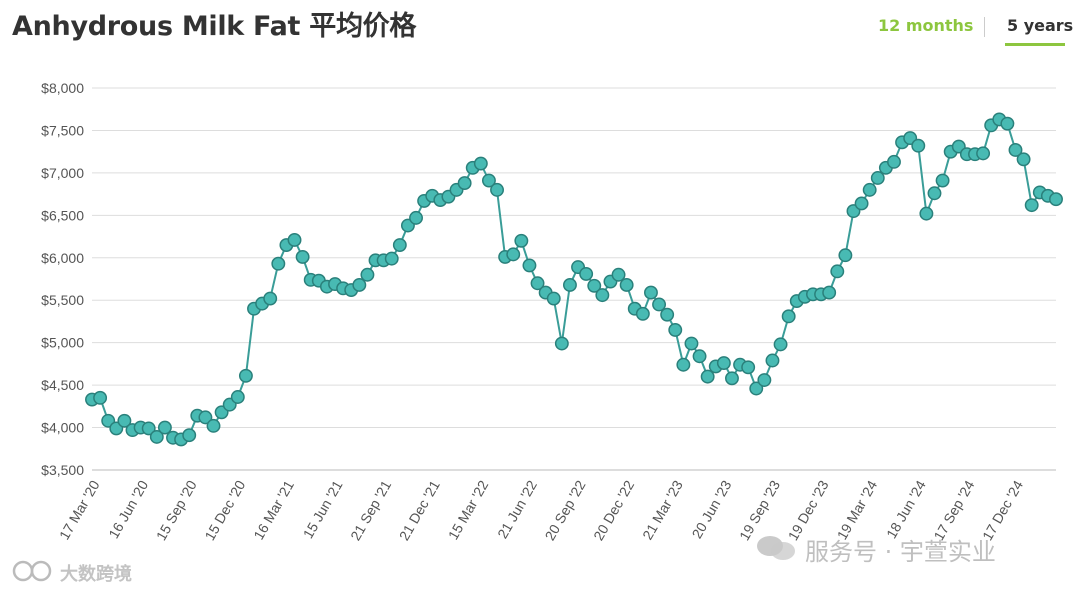 This screenshot has width=1080, height=591. What do you see at coordinates (62, 215) in the screenshot?
I see `y-tick-label: $6,500` at bounding box center [62, 215].